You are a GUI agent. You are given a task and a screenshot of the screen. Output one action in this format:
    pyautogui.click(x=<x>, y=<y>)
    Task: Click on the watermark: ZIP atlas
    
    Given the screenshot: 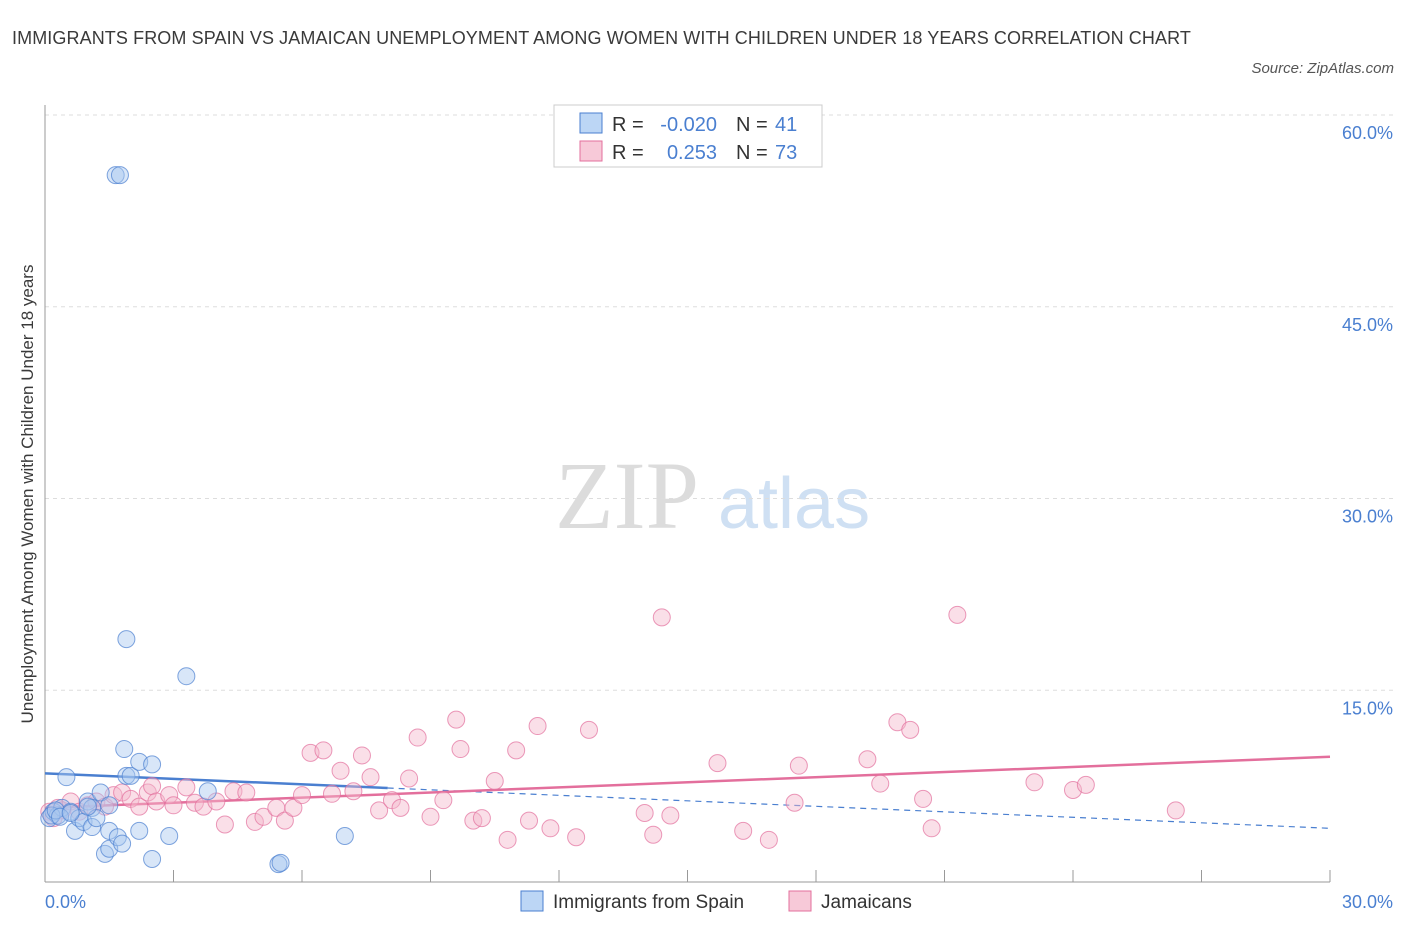 What is the action you would take?
    pyautogui.click(x=712, y=495)
    